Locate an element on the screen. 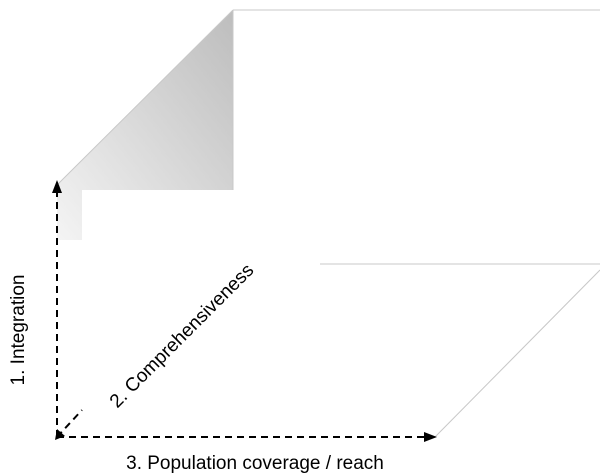  population-coverage-arrow-head is located at coordinates (430, 437).